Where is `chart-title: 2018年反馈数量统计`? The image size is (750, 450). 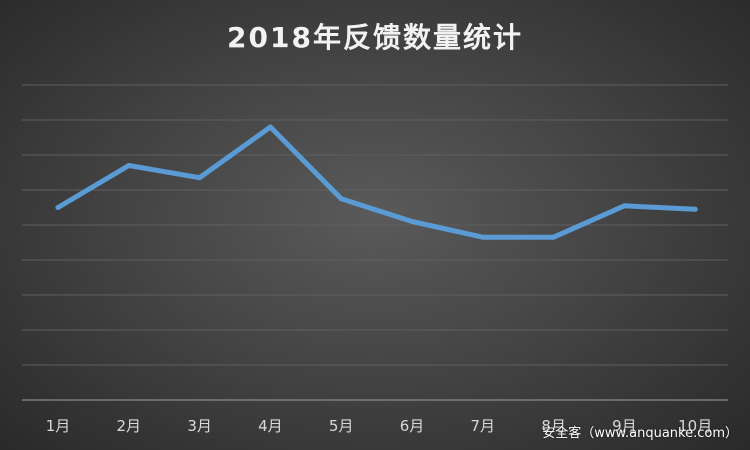 chart-title: 2018年反馈数量统计 is located at coordinates (375, 37).